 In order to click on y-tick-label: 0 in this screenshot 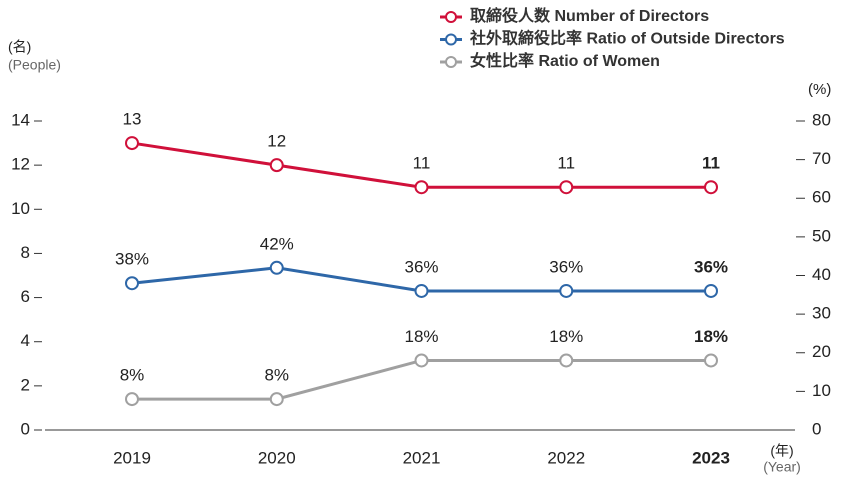, I will do `click(25, 428)`.